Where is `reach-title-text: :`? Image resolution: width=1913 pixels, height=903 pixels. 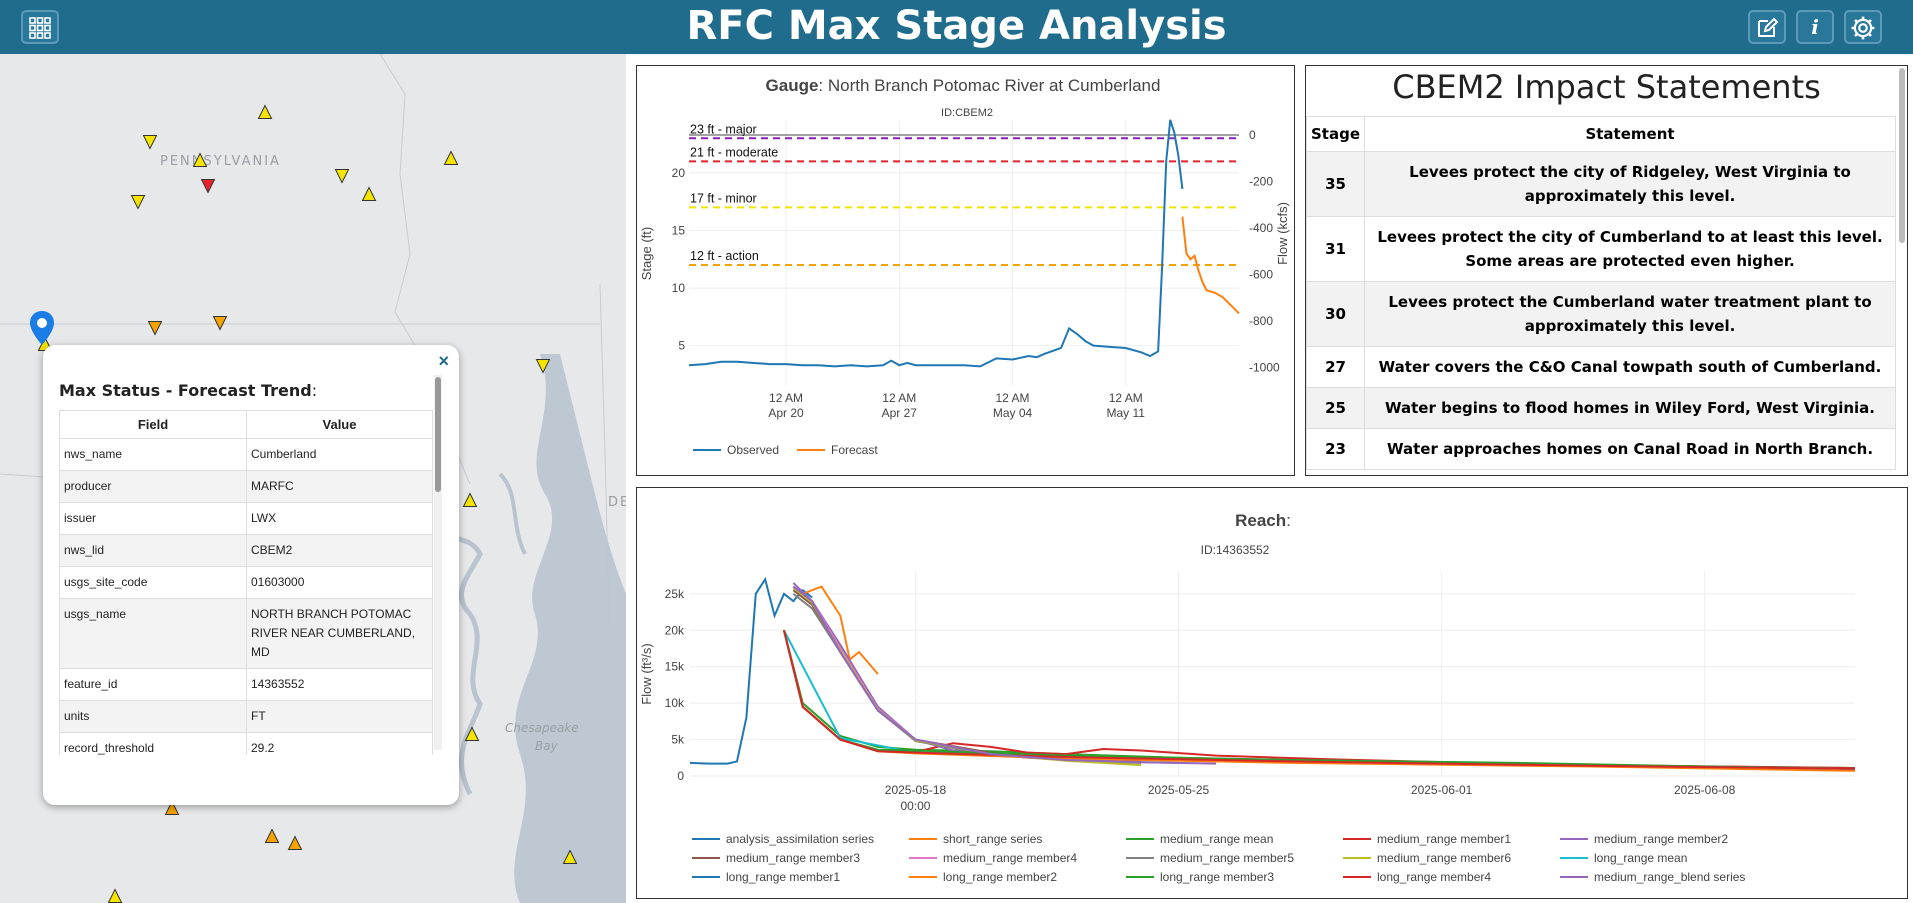 reach-title-text: : is located at coordinates (1288, 520).